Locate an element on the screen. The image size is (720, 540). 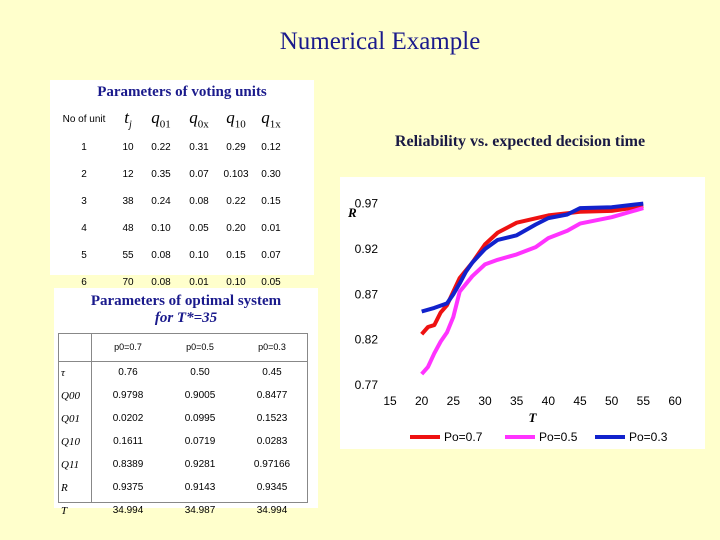
legend-label-1: Po=0.7 is located at coordinates (463, 437).